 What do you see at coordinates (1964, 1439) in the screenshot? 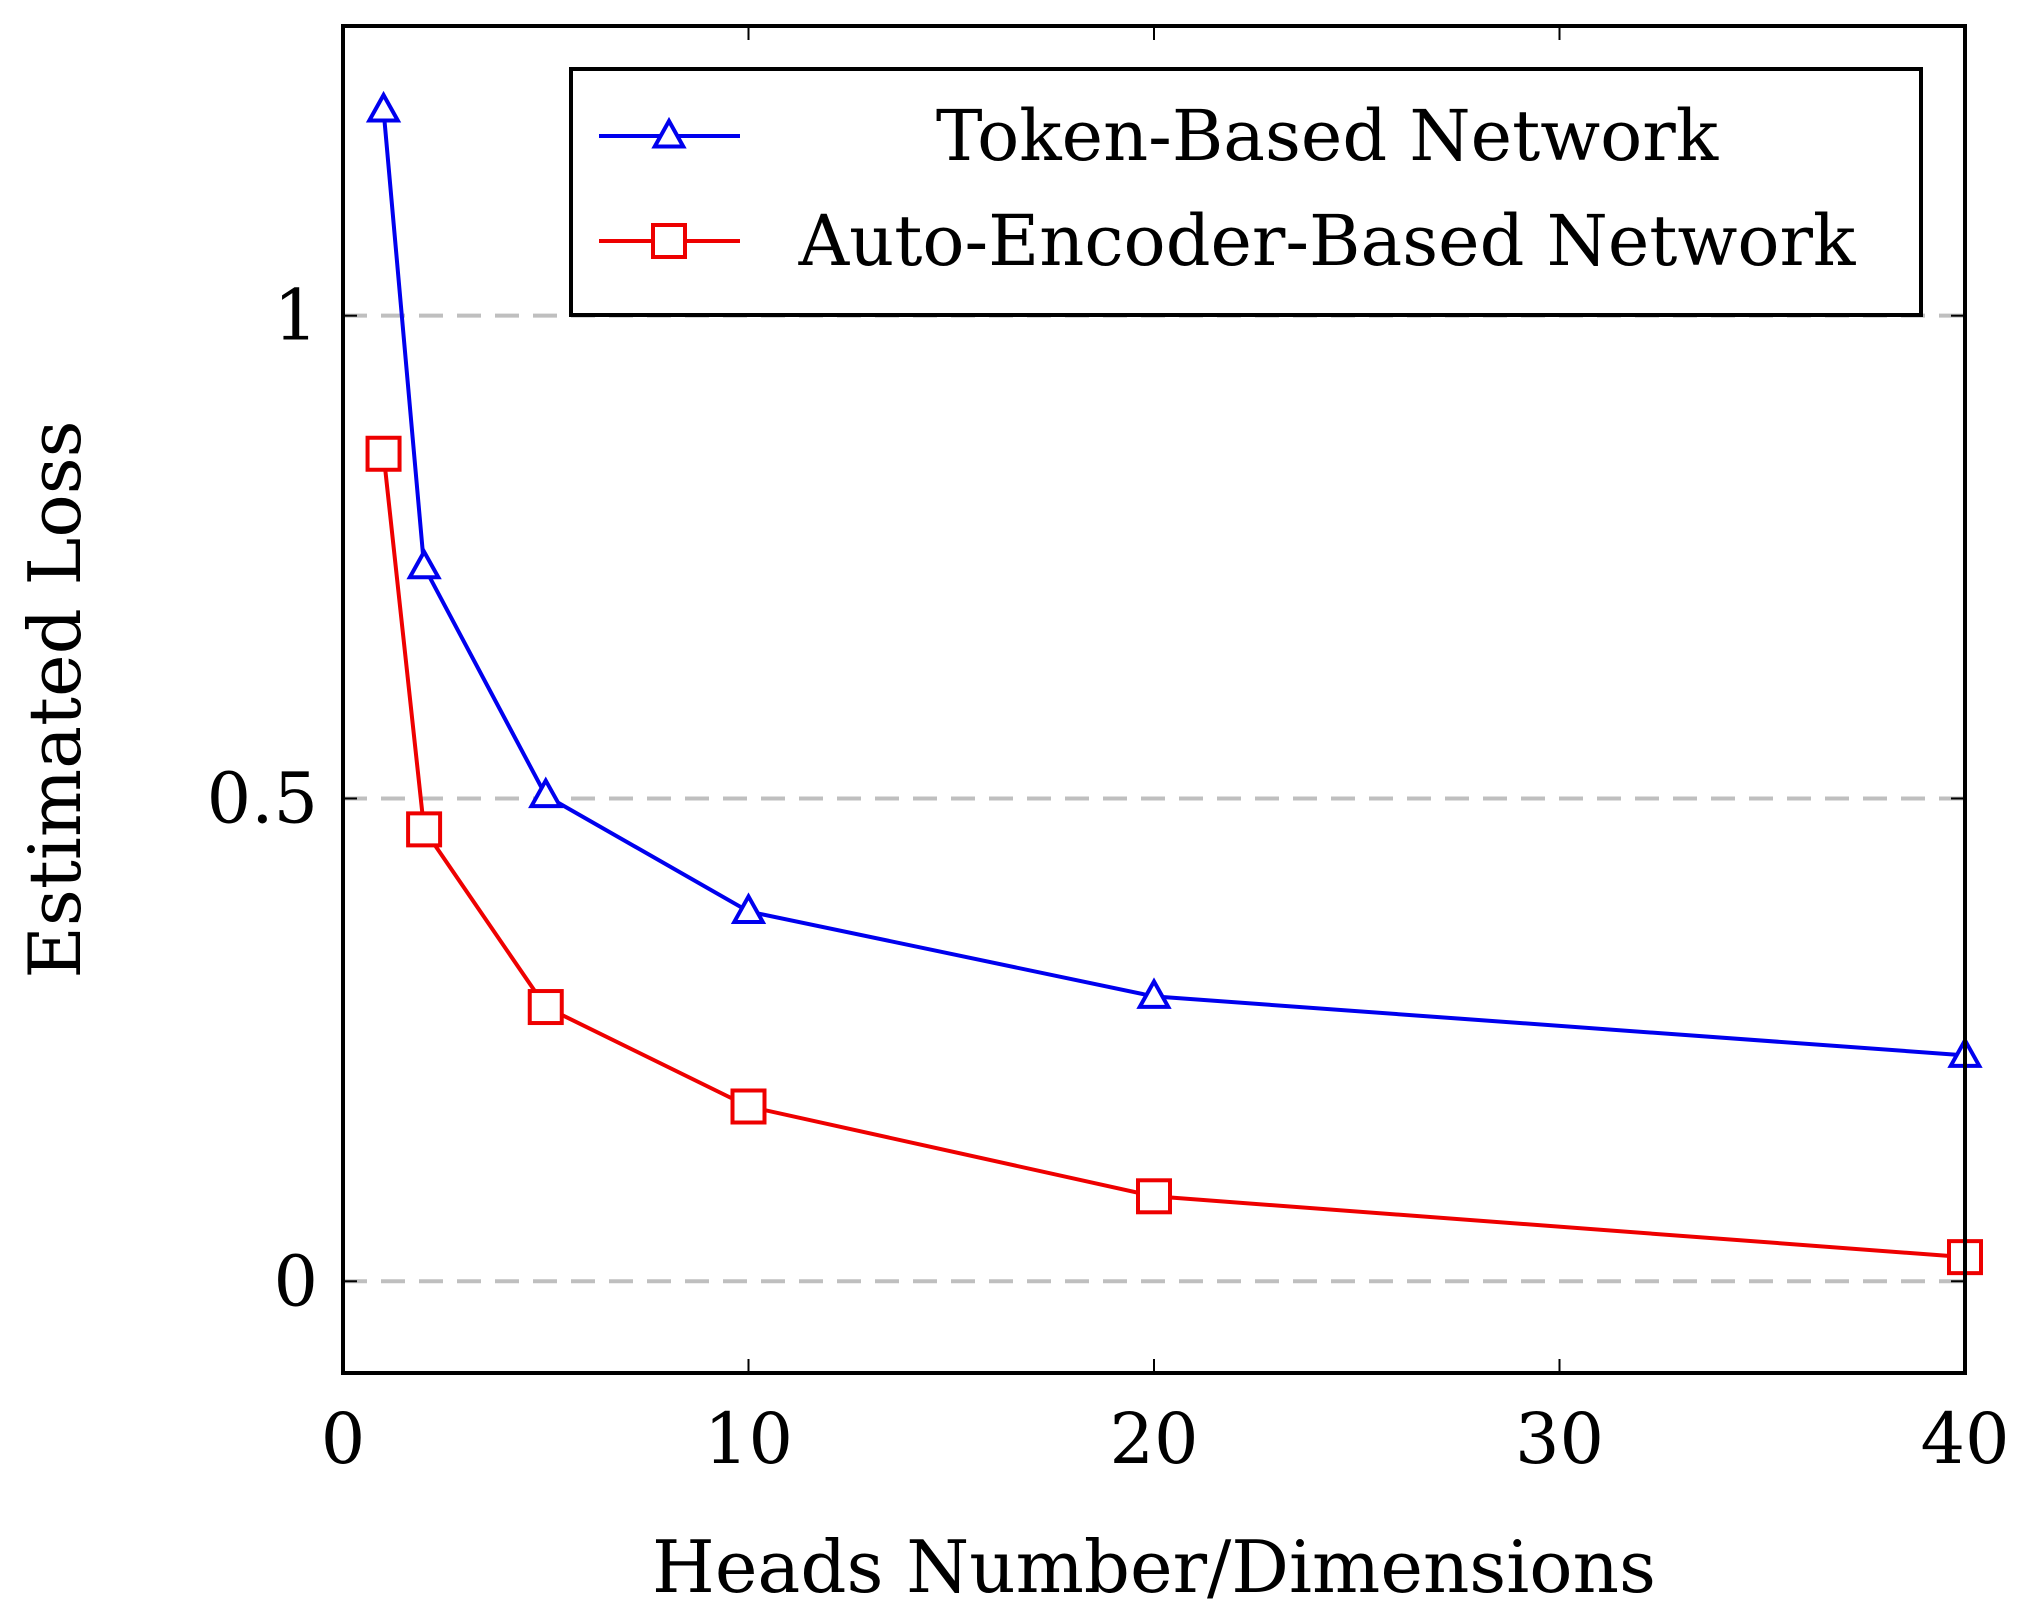
I see `x-tick-label: 40` at bounding box center [1964, 1439].